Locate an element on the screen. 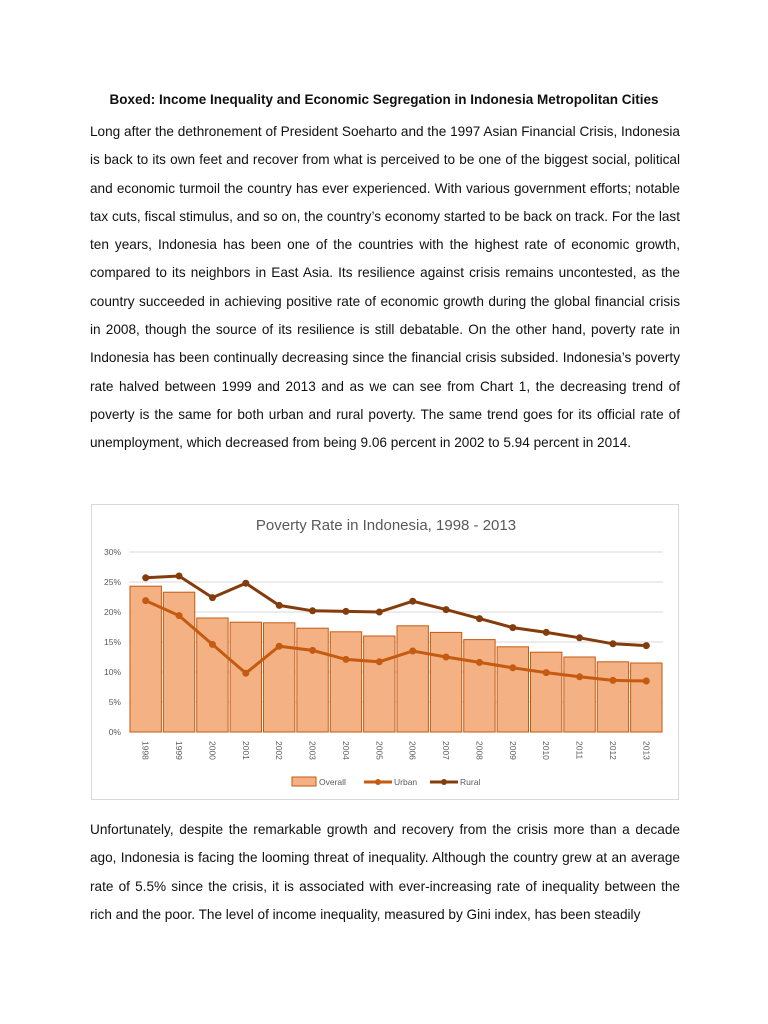  x-tick-label: 2013 is located at coordinates (646, 750).